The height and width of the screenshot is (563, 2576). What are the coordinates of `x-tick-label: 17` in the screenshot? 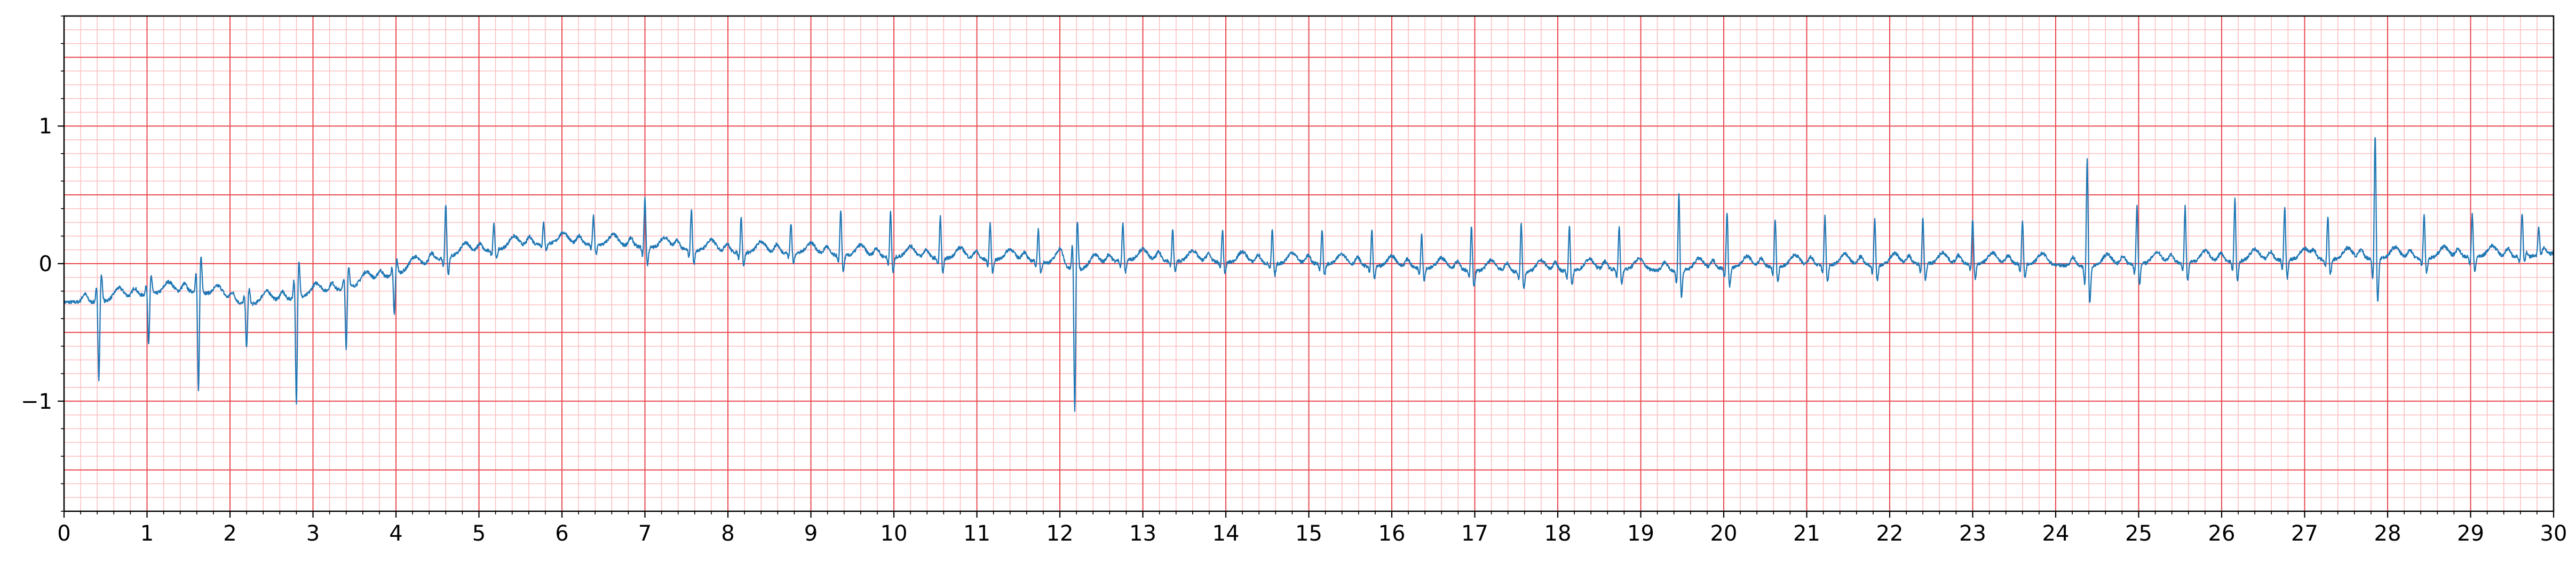 It's located at (1474, 533).